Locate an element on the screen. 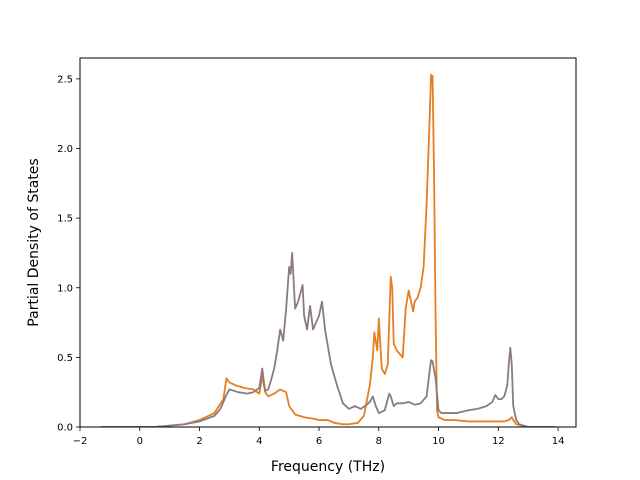 This screenshot has height=480, width=640. x-tick-label: 6 is located at coordinates (319, 441).